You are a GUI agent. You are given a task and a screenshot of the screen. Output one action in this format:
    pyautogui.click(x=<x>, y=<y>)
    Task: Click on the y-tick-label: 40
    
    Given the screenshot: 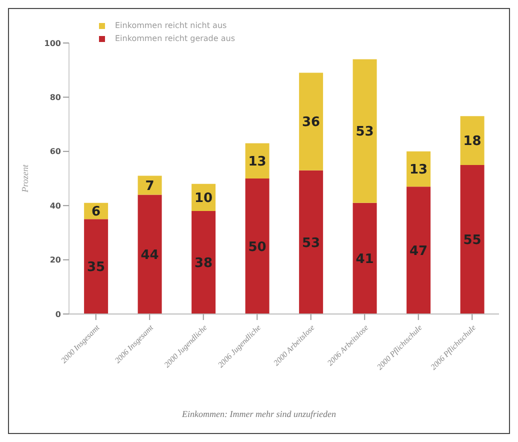 What is the action you would take?
    pyautogui.click(x=56, y=205)
    